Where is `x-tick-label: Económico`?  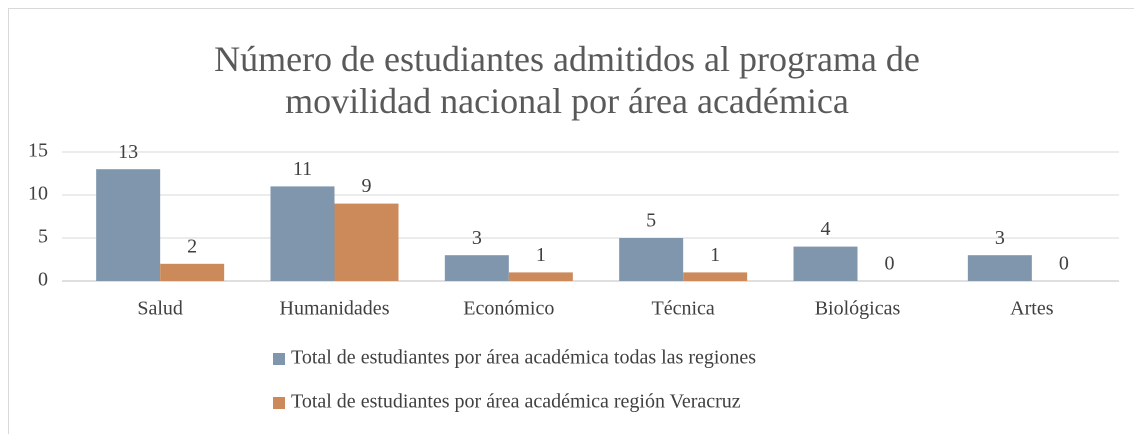
x-tick-label: Económico is located at coordinates (508, 309).